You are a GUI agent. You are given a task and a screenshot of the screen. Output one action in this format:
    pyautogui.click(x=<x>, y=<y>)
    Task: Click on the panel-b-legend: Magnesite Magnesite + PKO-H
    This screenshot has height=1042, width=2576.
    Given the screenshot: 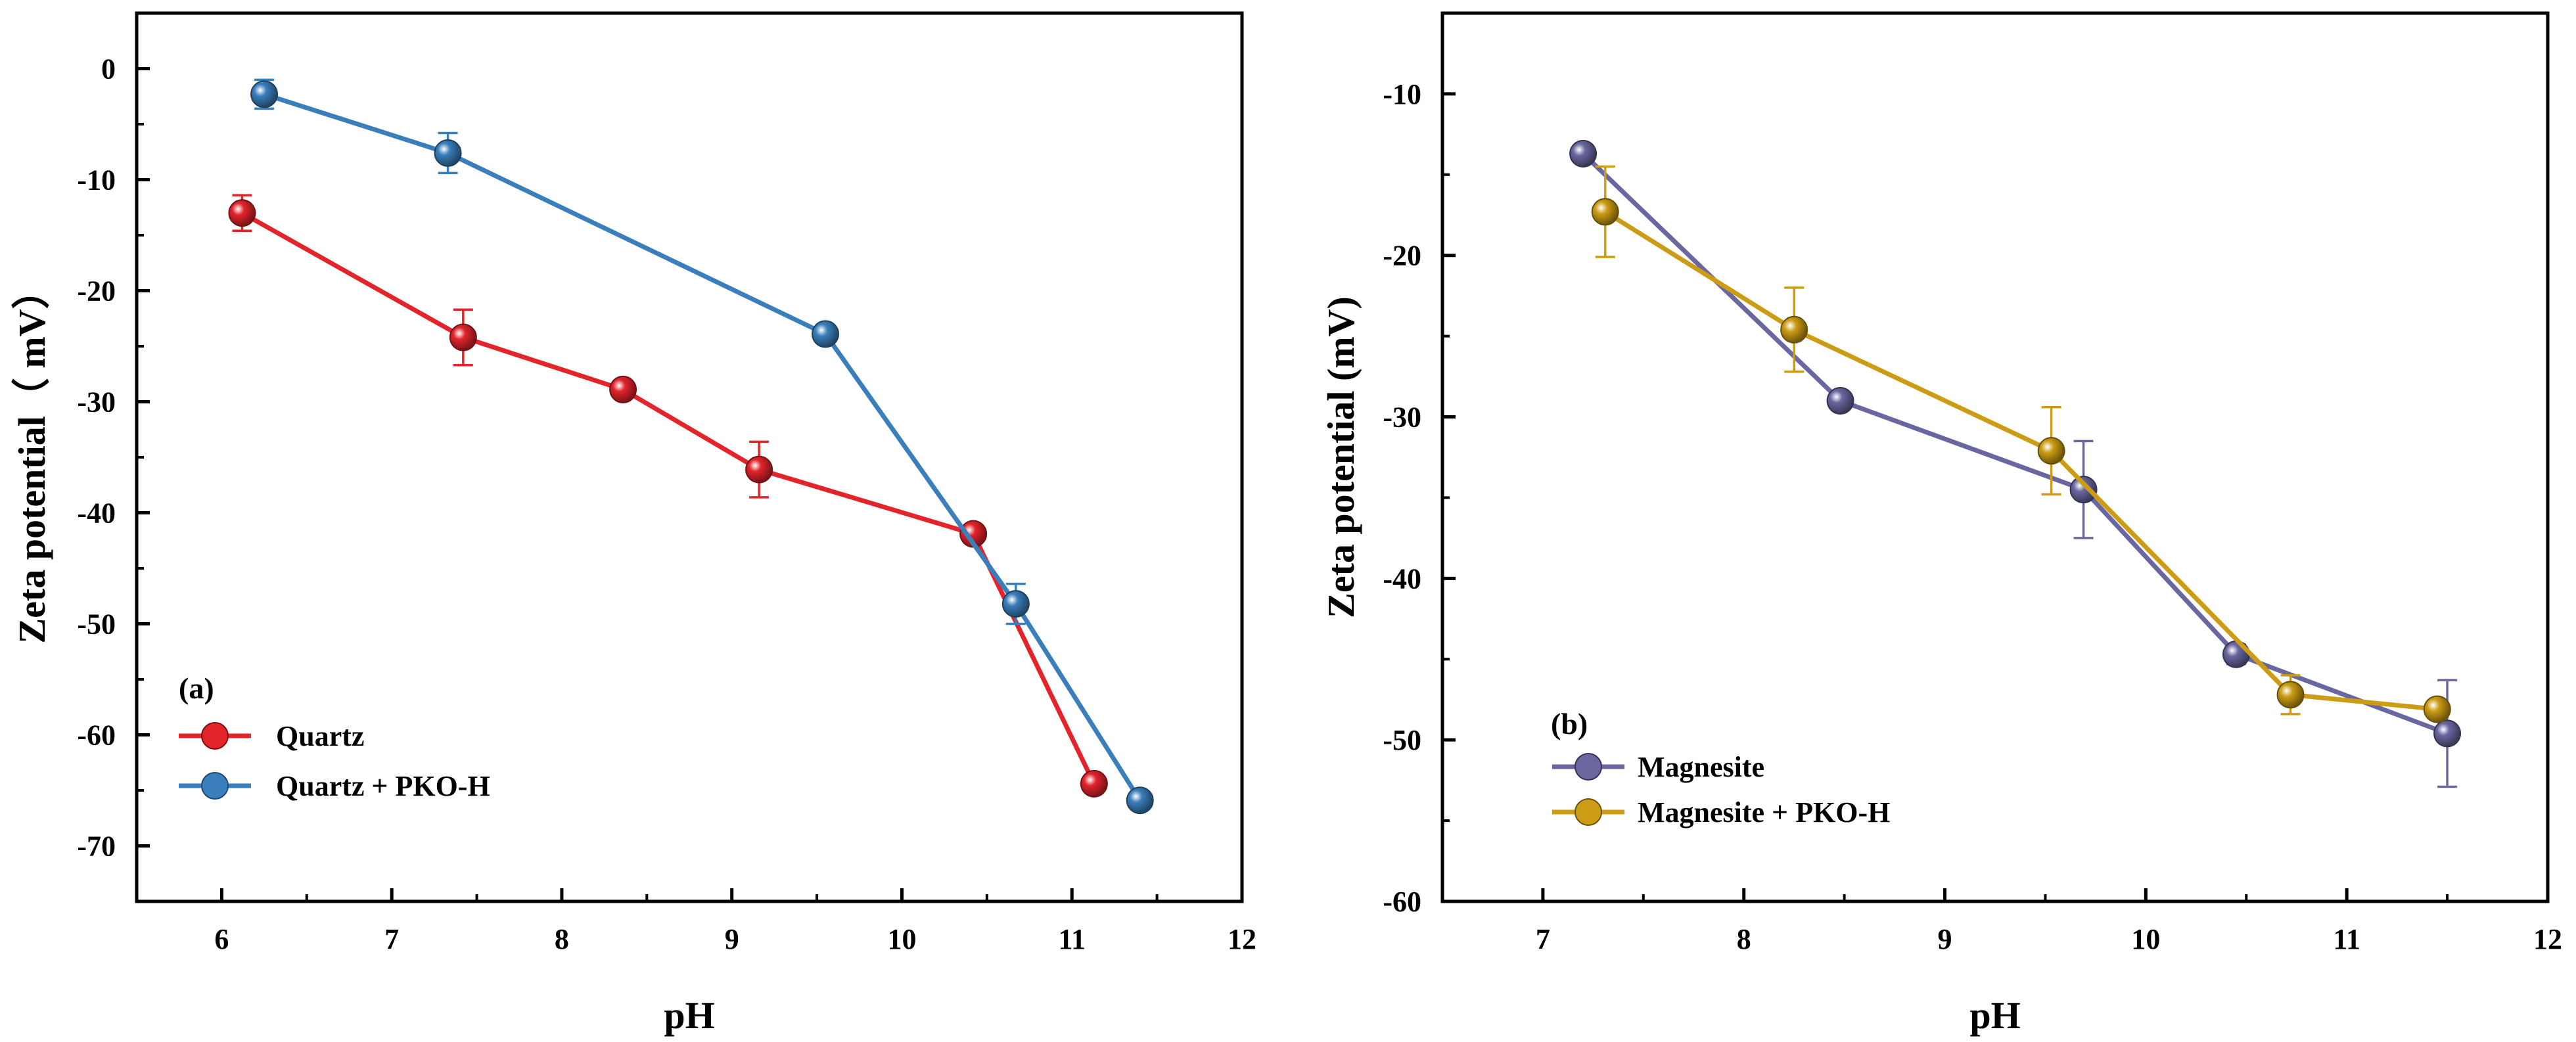 What is the action you would take?
    pyautogui.click(x=1721, y=789)
    